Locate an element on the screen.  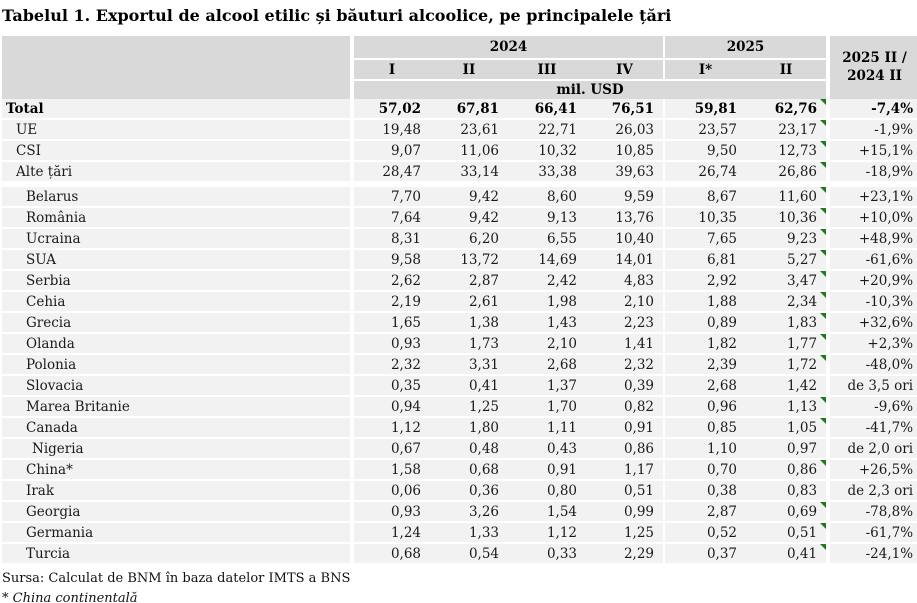
ratio-header-line2: 2024 II is located at coordinates (874, 75).